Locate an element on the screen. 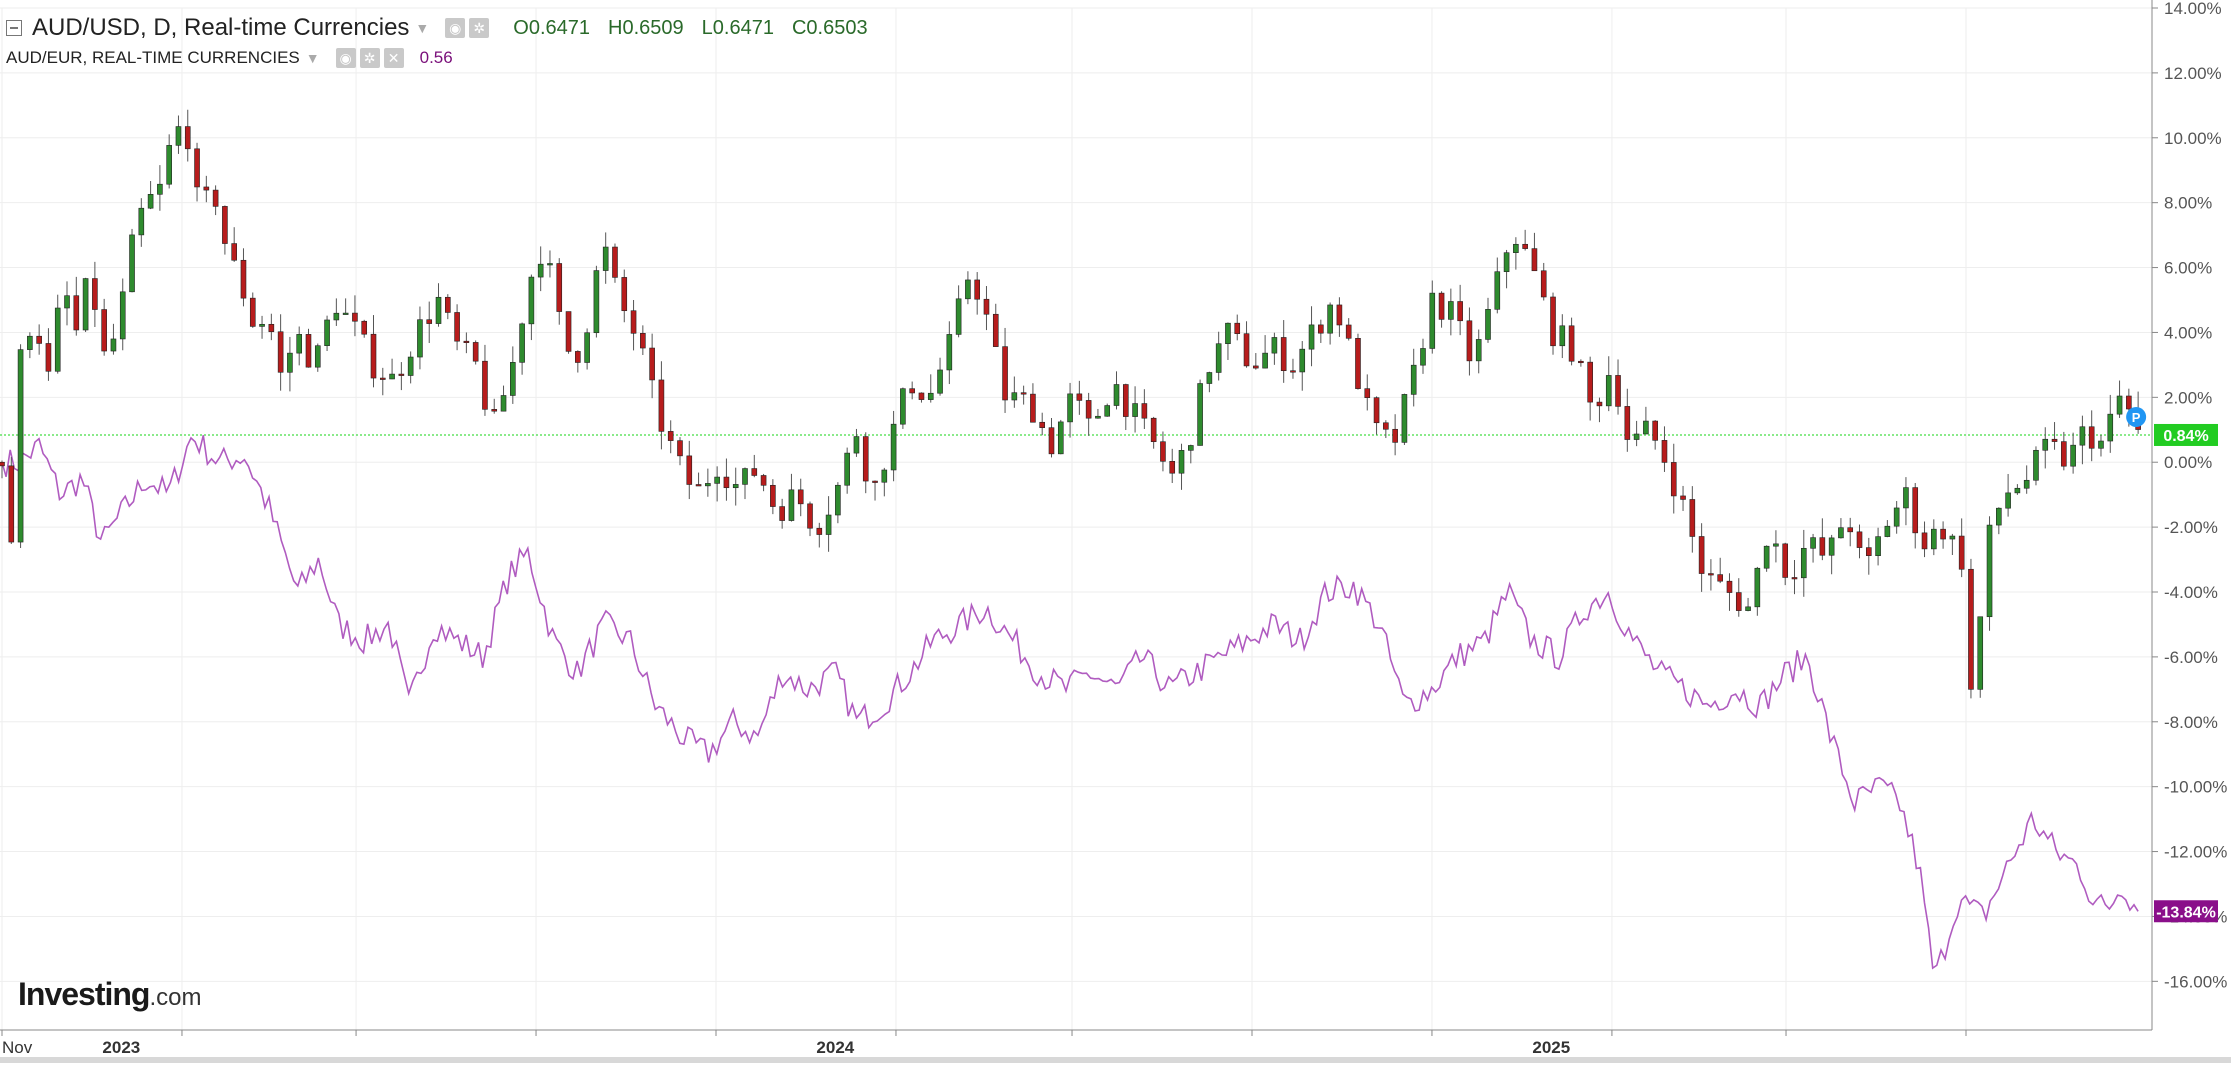 The height and width of the screenshot is (1068, 2231). low-value: L0.6471 is located at coordinates (737, 27).